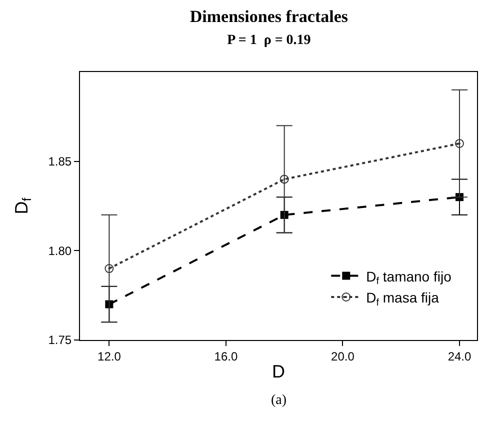 The height and width of the screenshot is (435, 489). Describe the element at coordinates (269, 40) in the screenshot. I see `chart-subtitle: P = 1 ρ = 0.19` at that location.